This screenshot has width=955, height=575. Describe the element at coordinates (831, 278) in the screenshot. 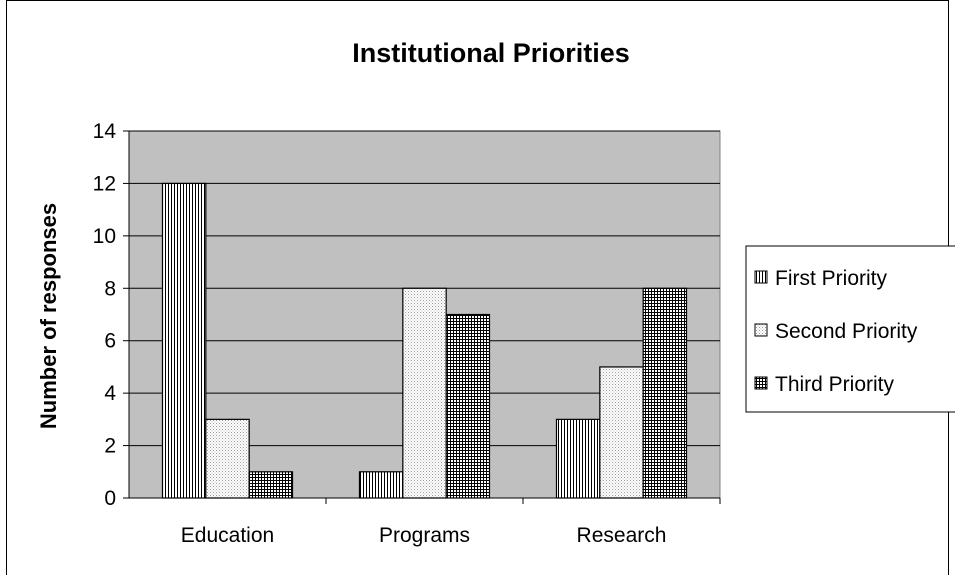

I see `legend-label: First Priority` at that location.